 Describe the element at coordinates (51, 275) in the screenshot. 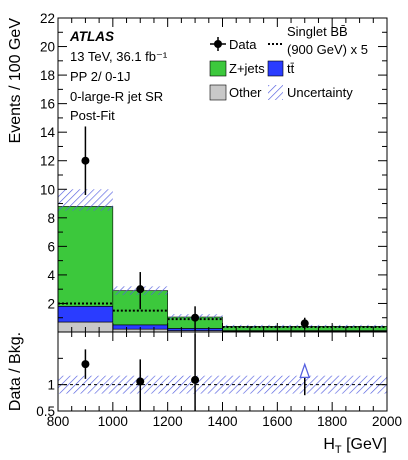

I see `main-y-tick-label-4: 4` at that location.